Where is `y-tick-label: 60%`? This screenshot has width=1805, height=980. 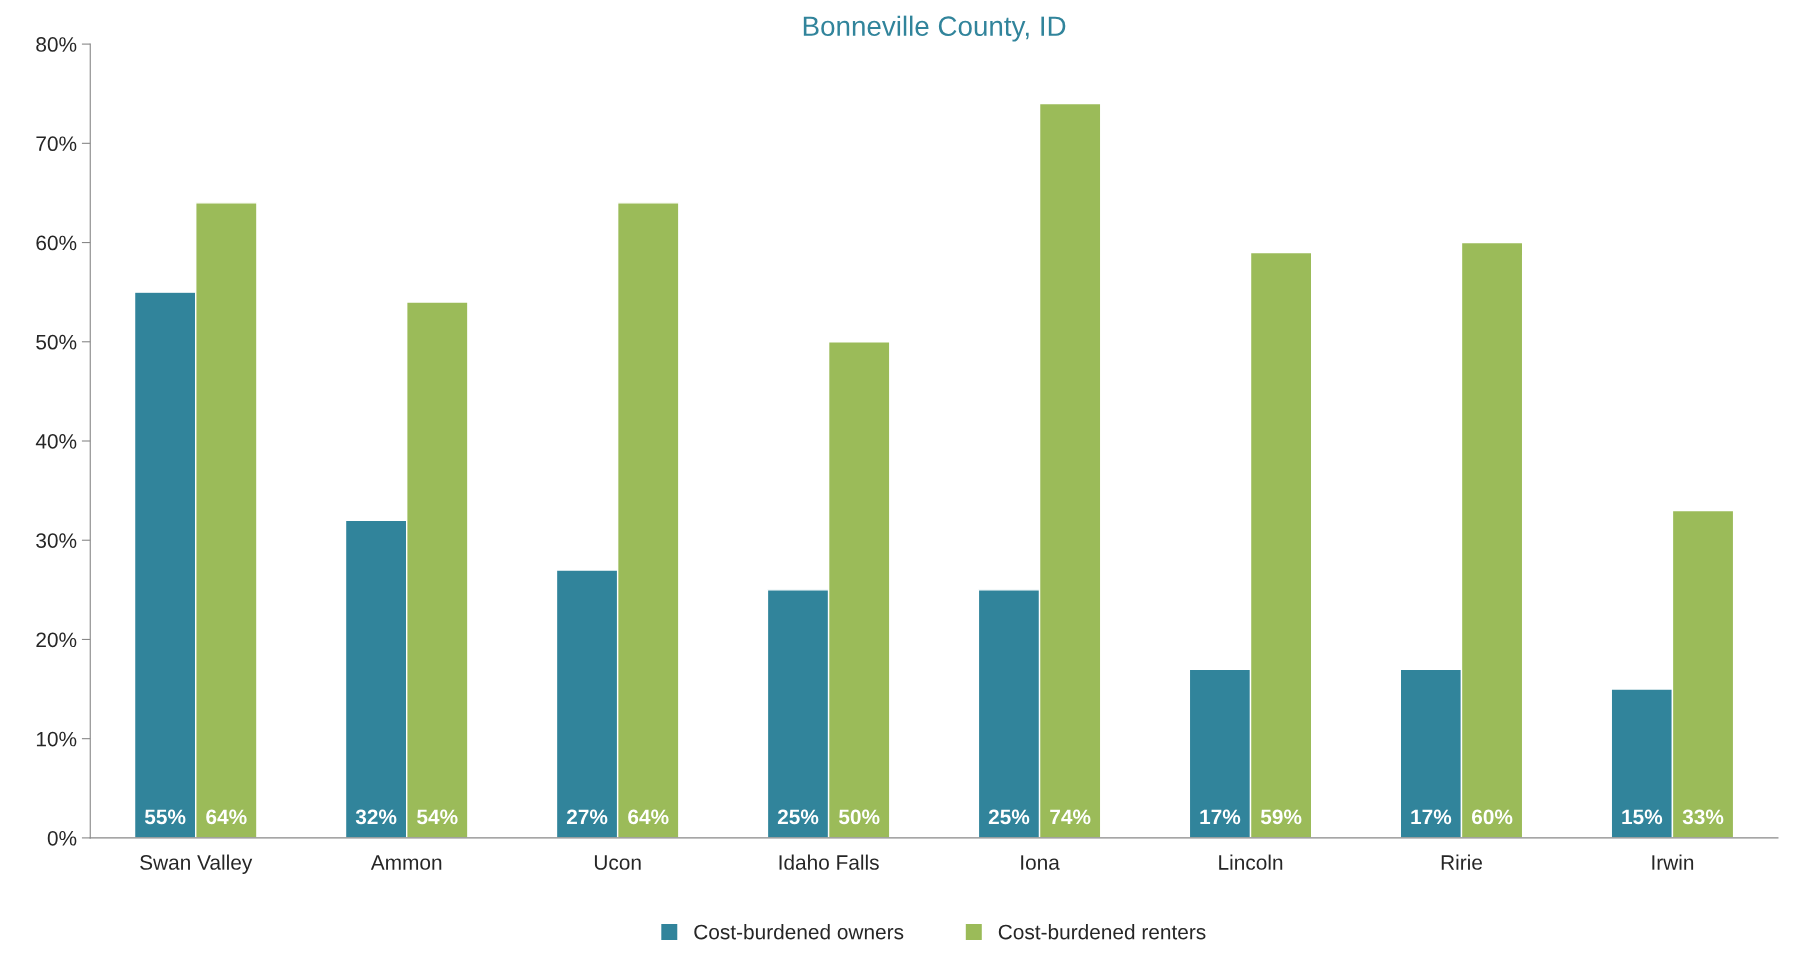
y-tick-label: 60% is located at coordinates (56, 243).